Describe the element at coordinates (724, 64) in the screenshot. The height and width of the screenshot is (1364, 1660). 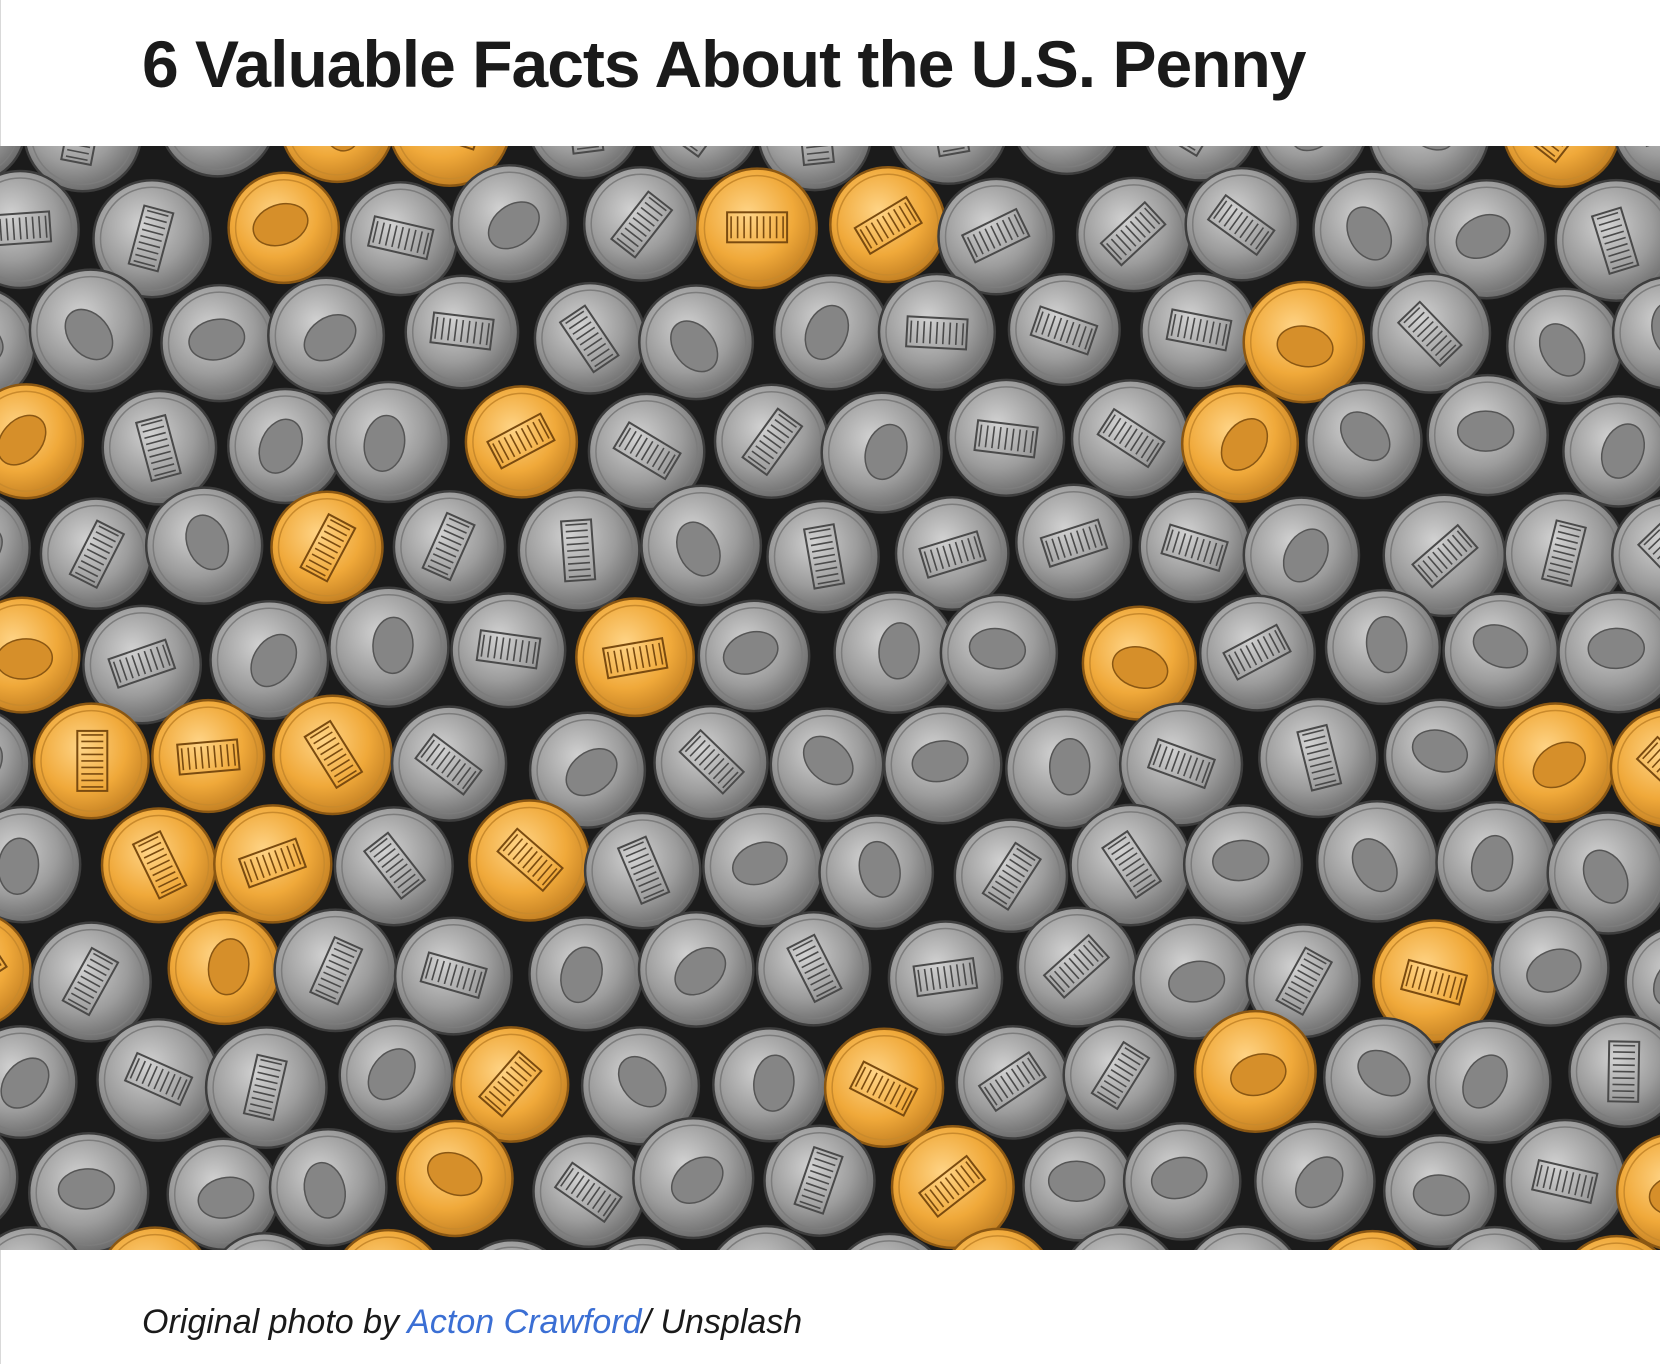
I see `article-title: 6 Valuable Facts About the U.S. Penny` at that location.